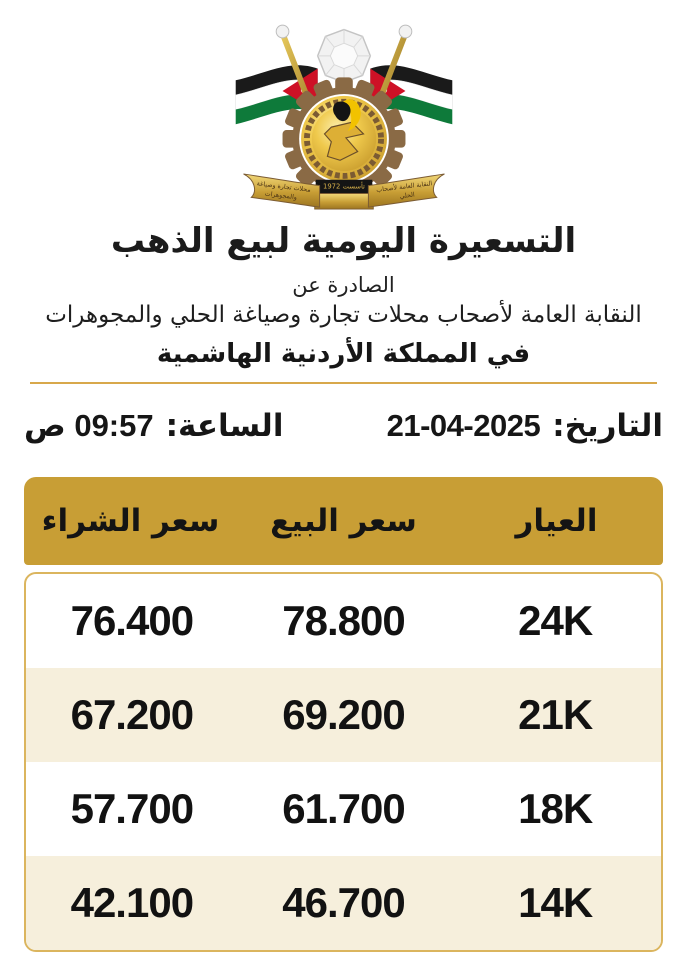 The image size is (687, 959). What do you see at coordinates (555, 714) in the screenshot?
I see `karat-cell: 21K` at bounding box center [555, 714].